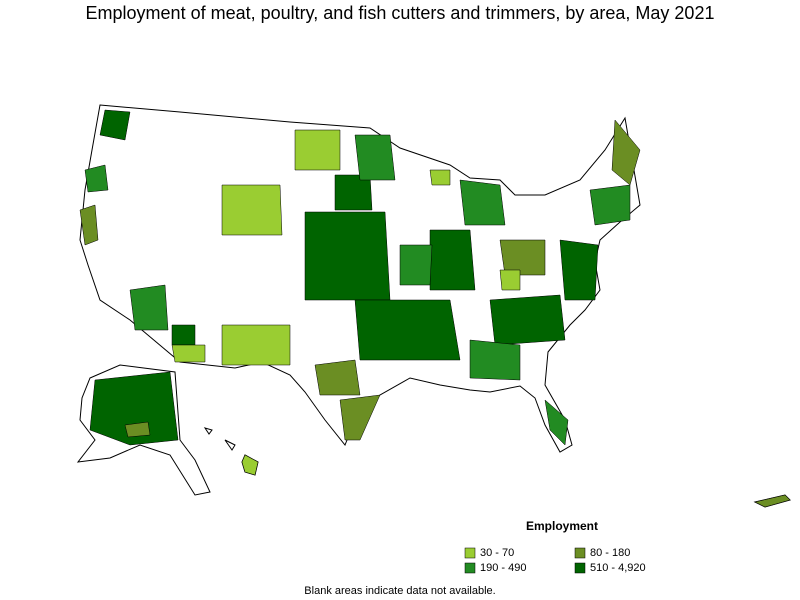 The image size is (800, 600). Describe the element at coordinates (399, 591) in the screenshot. I see `footnote: Blank areas indicate data not available.` at that location.